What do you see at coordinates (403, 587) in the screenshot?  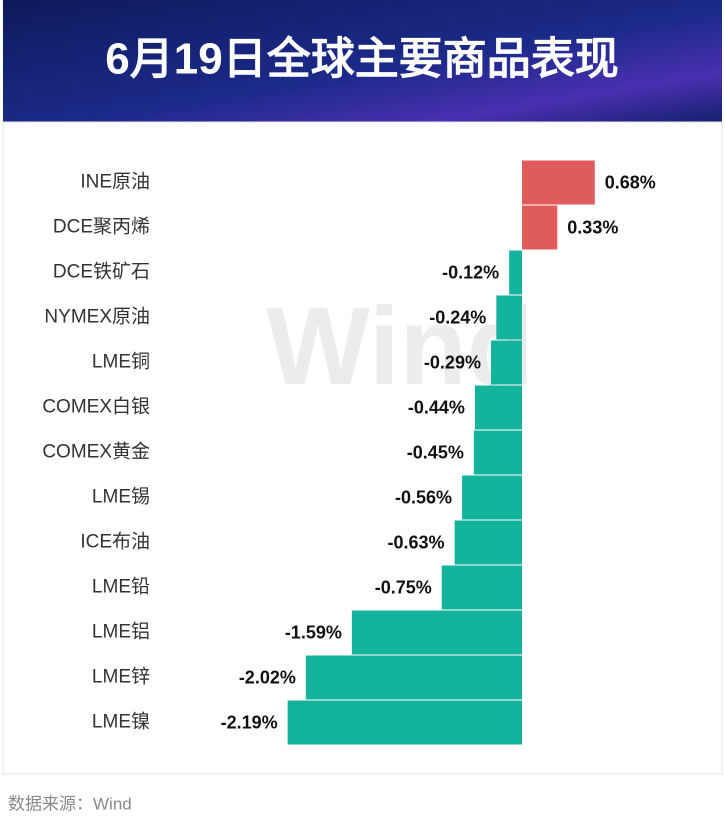 I see `value-label: -0.75%` at bounding box center [403, 587].